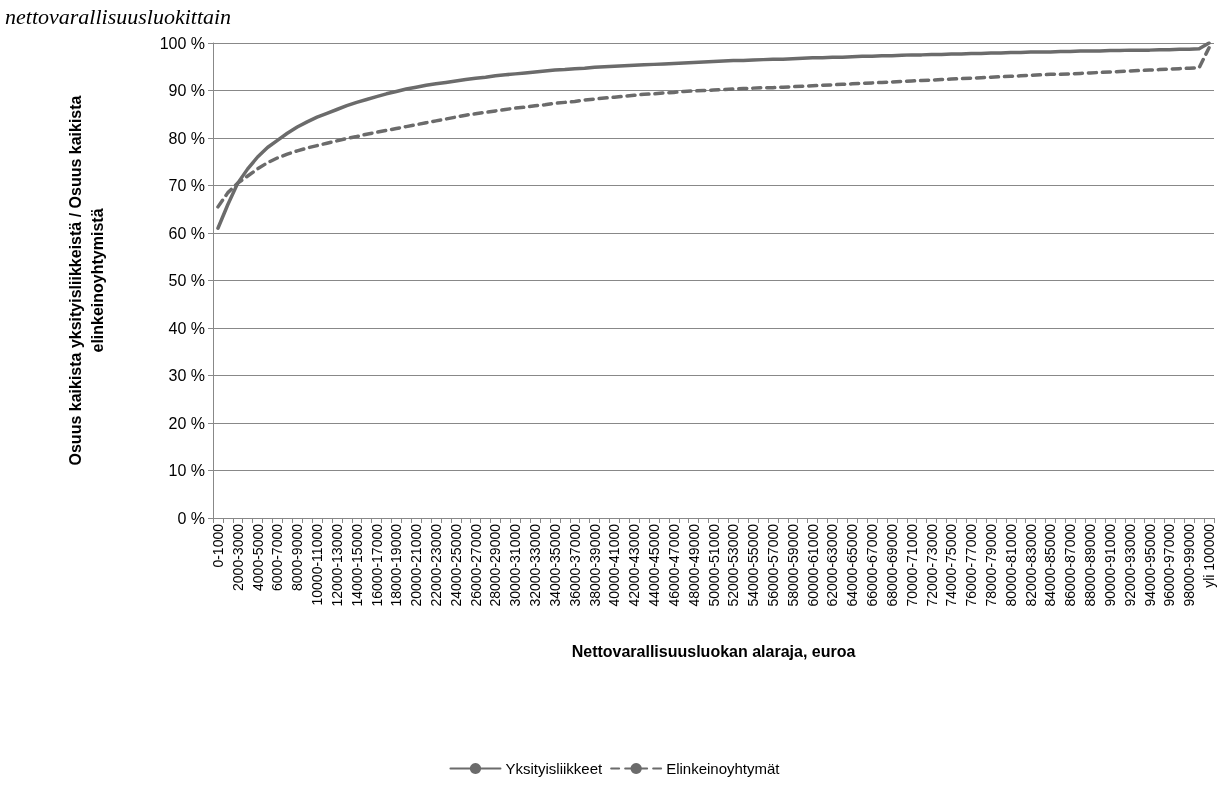 Image resolution: width=1229 pixels, height=811 pixels. Describe the element at coordinates (217, 545) in the screenshot. I see `x-tick-label: 0-1000` at that location.